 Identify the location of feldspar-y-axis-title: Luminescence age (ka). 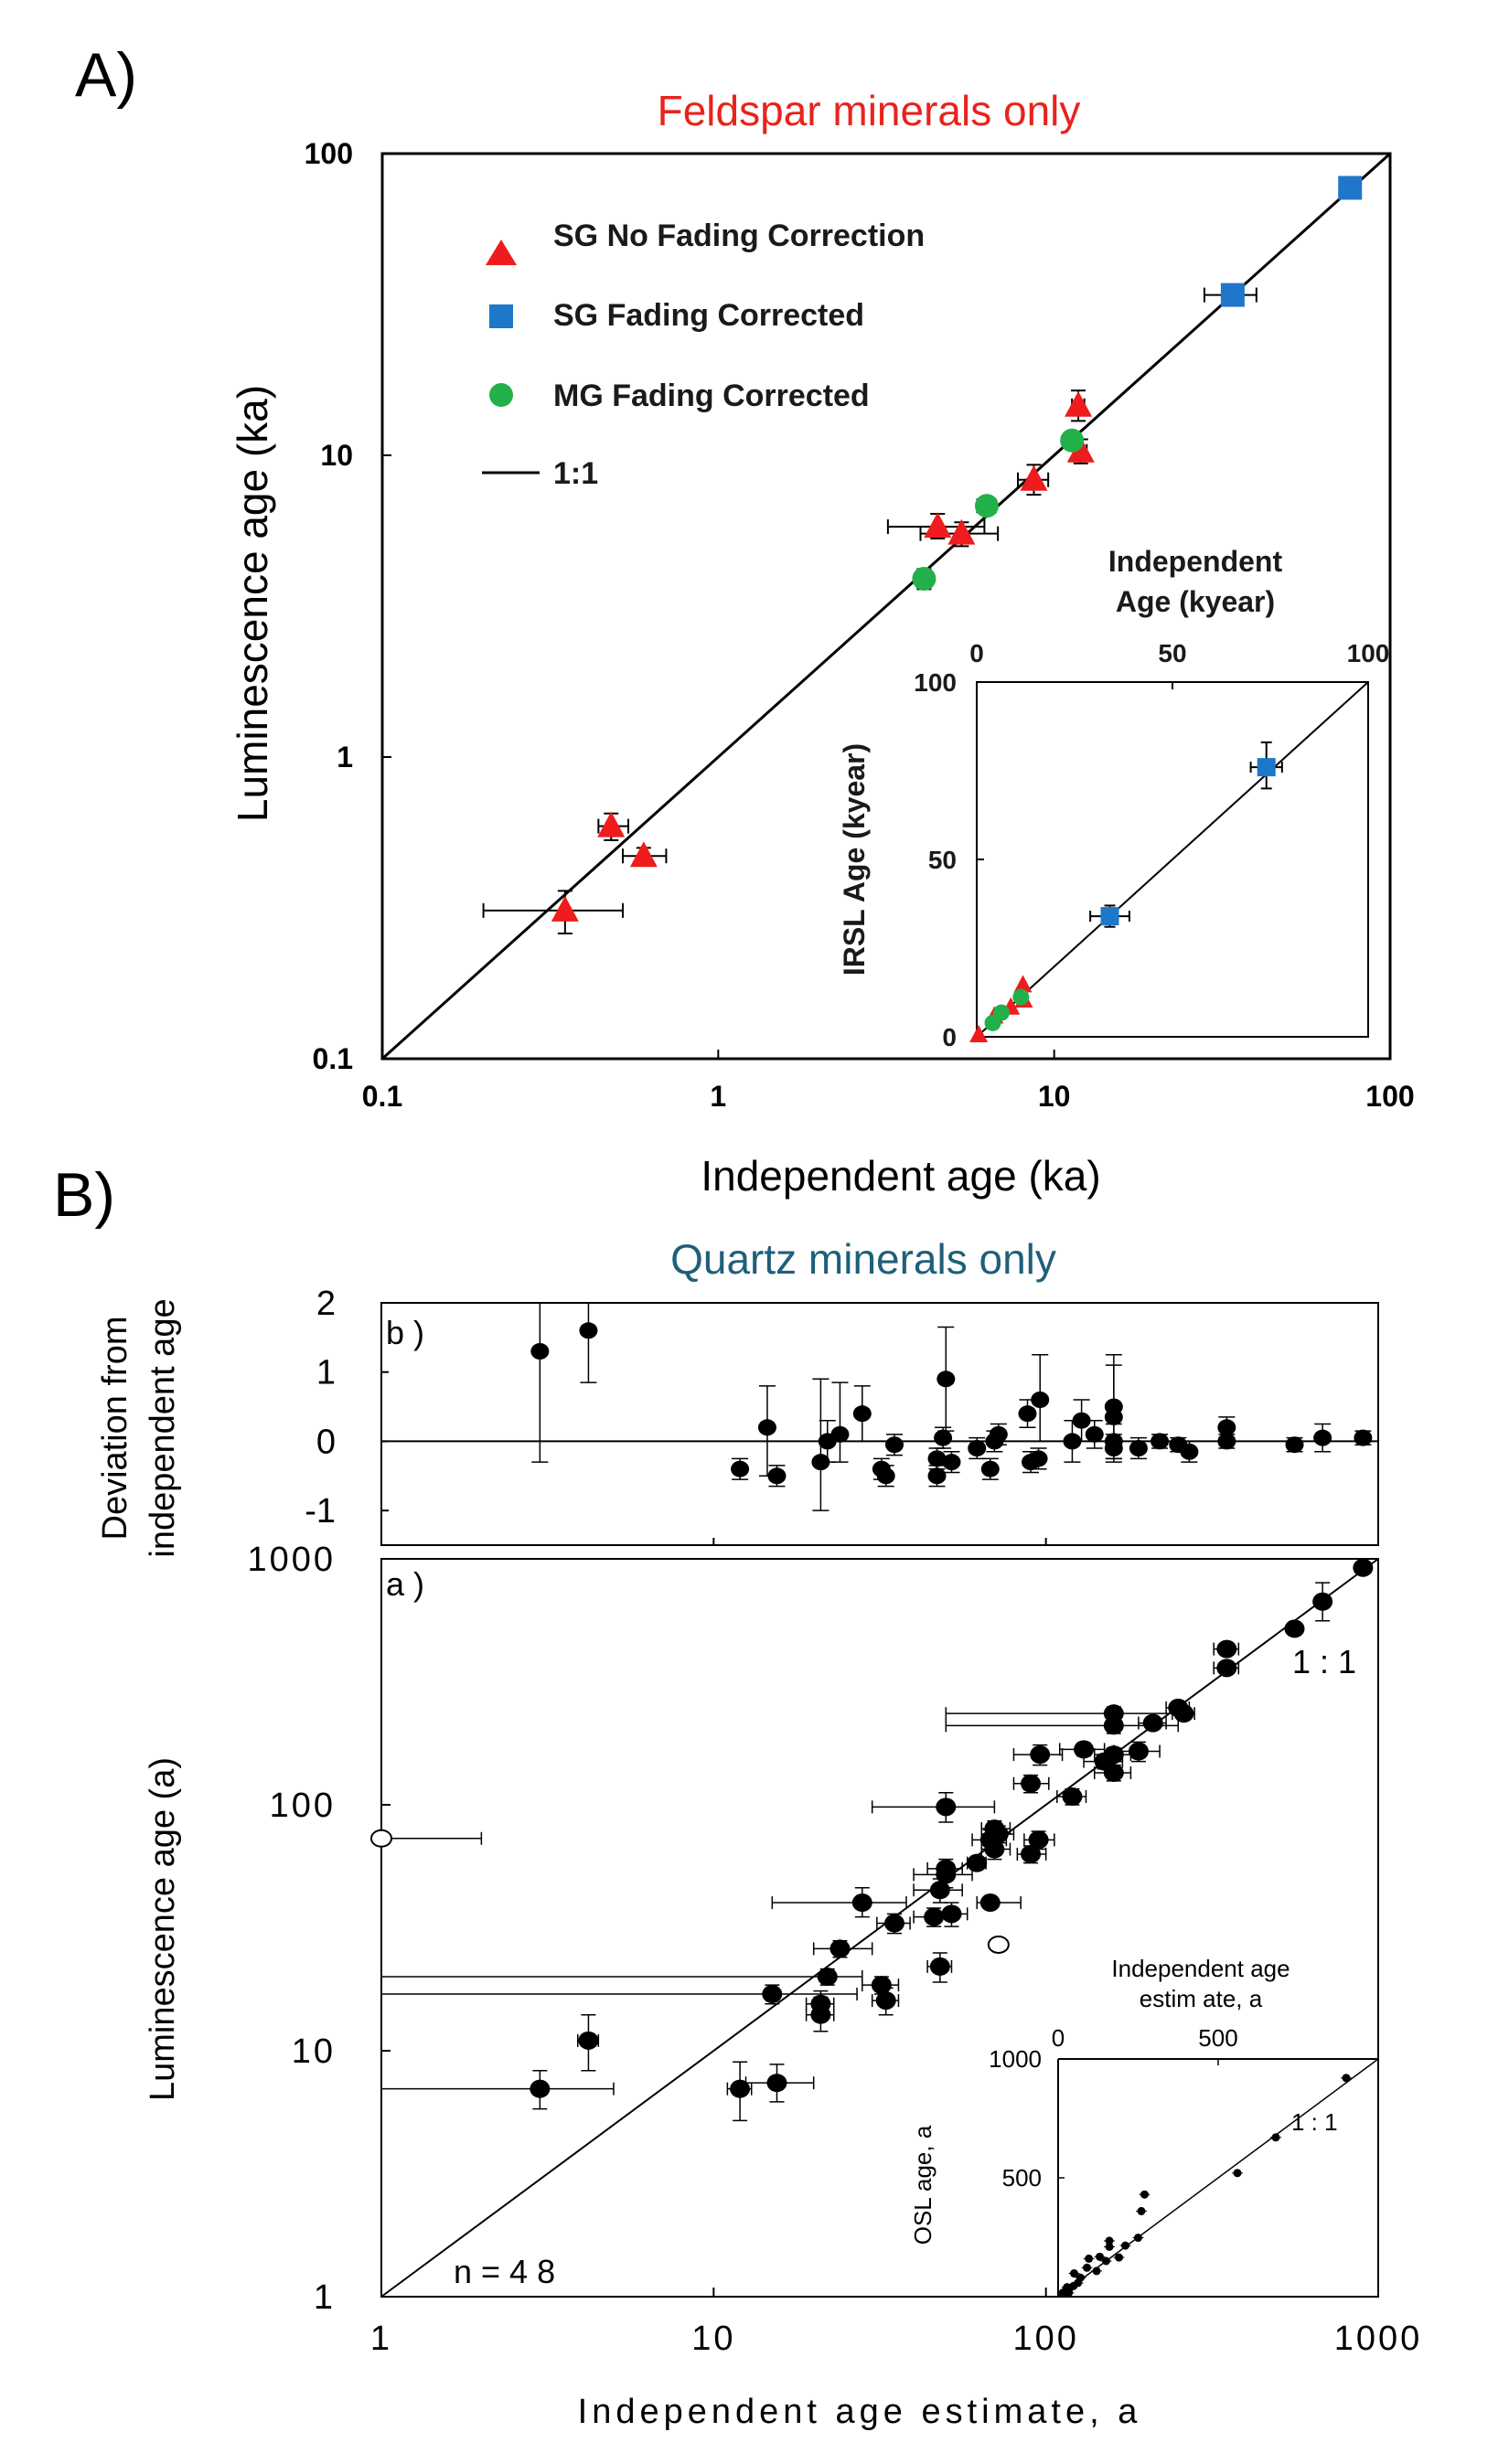
(252, 603).